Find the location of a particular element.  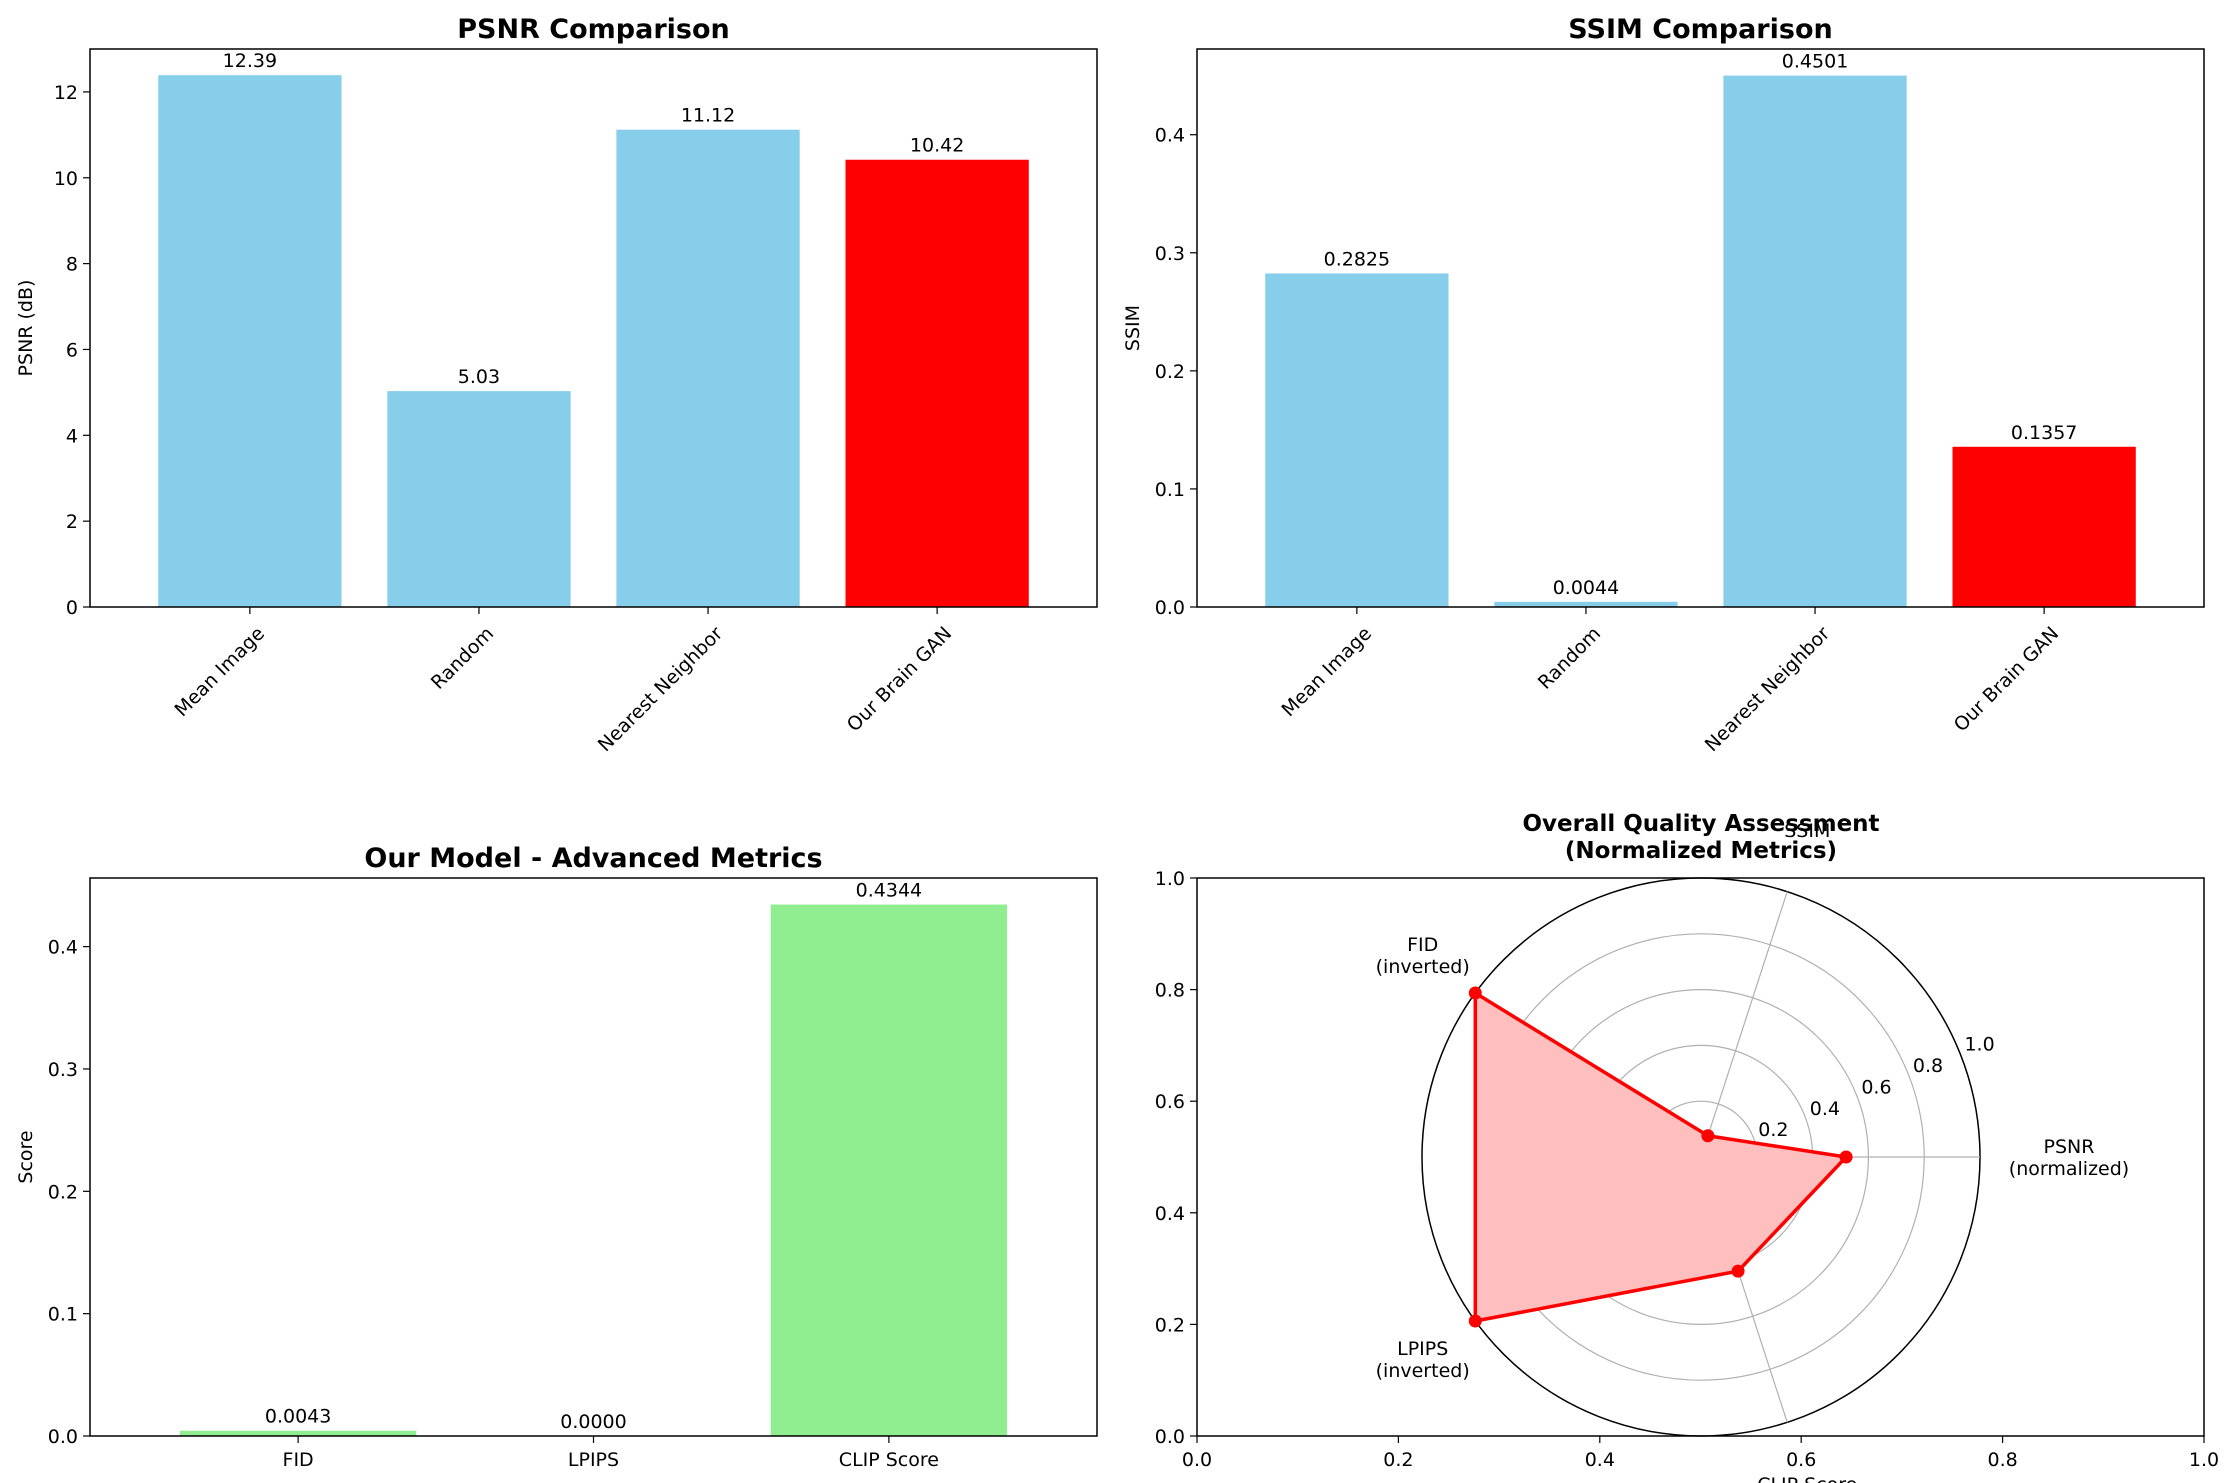

radar-category-label-lpips: LPIPS (inverted) is located at coordinates (1423, 1360).